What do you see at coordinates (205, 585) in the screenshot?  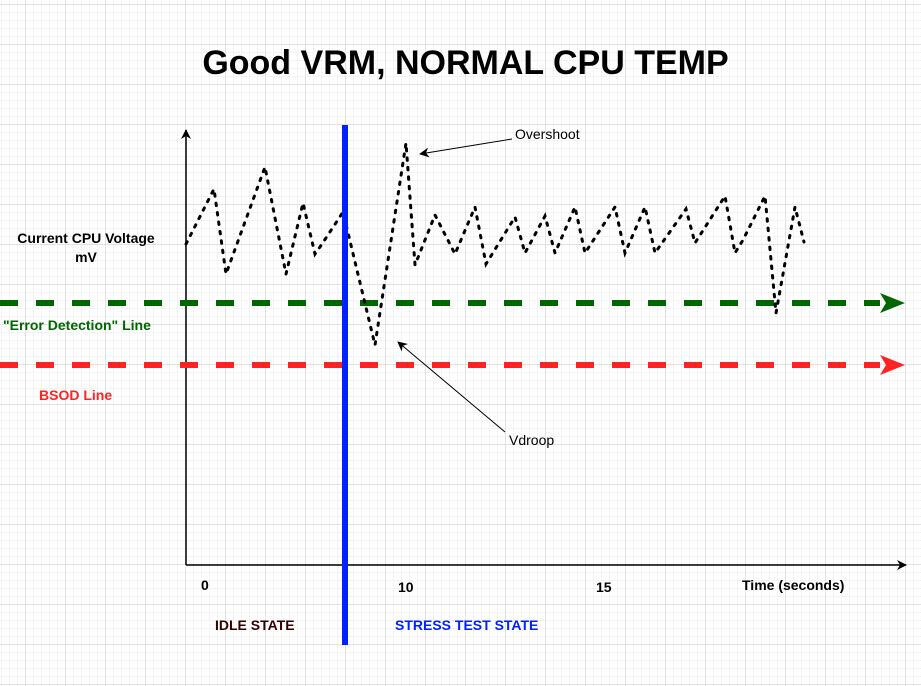 I see `x-tick-0: 0` at bounding box center [205, 585].